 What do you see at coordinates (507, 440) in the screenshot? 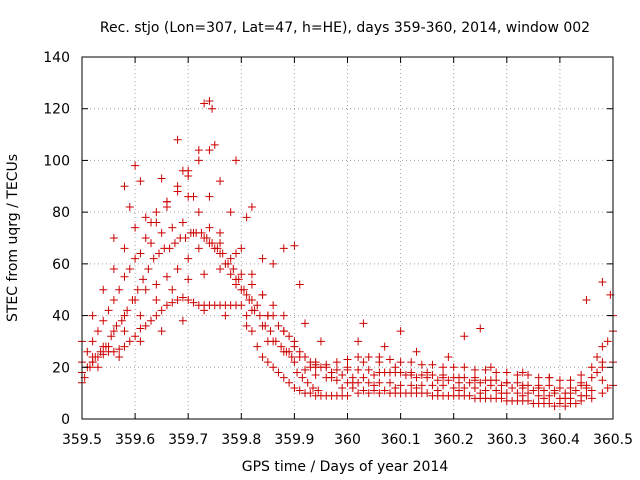
I see `x-tick-label: 360.3` at bounding box center [507, 440].